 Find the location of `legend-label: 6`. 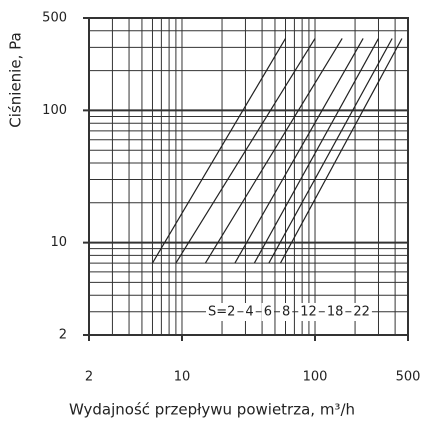

legend-label: 6 is located at coordinates (268, 312).